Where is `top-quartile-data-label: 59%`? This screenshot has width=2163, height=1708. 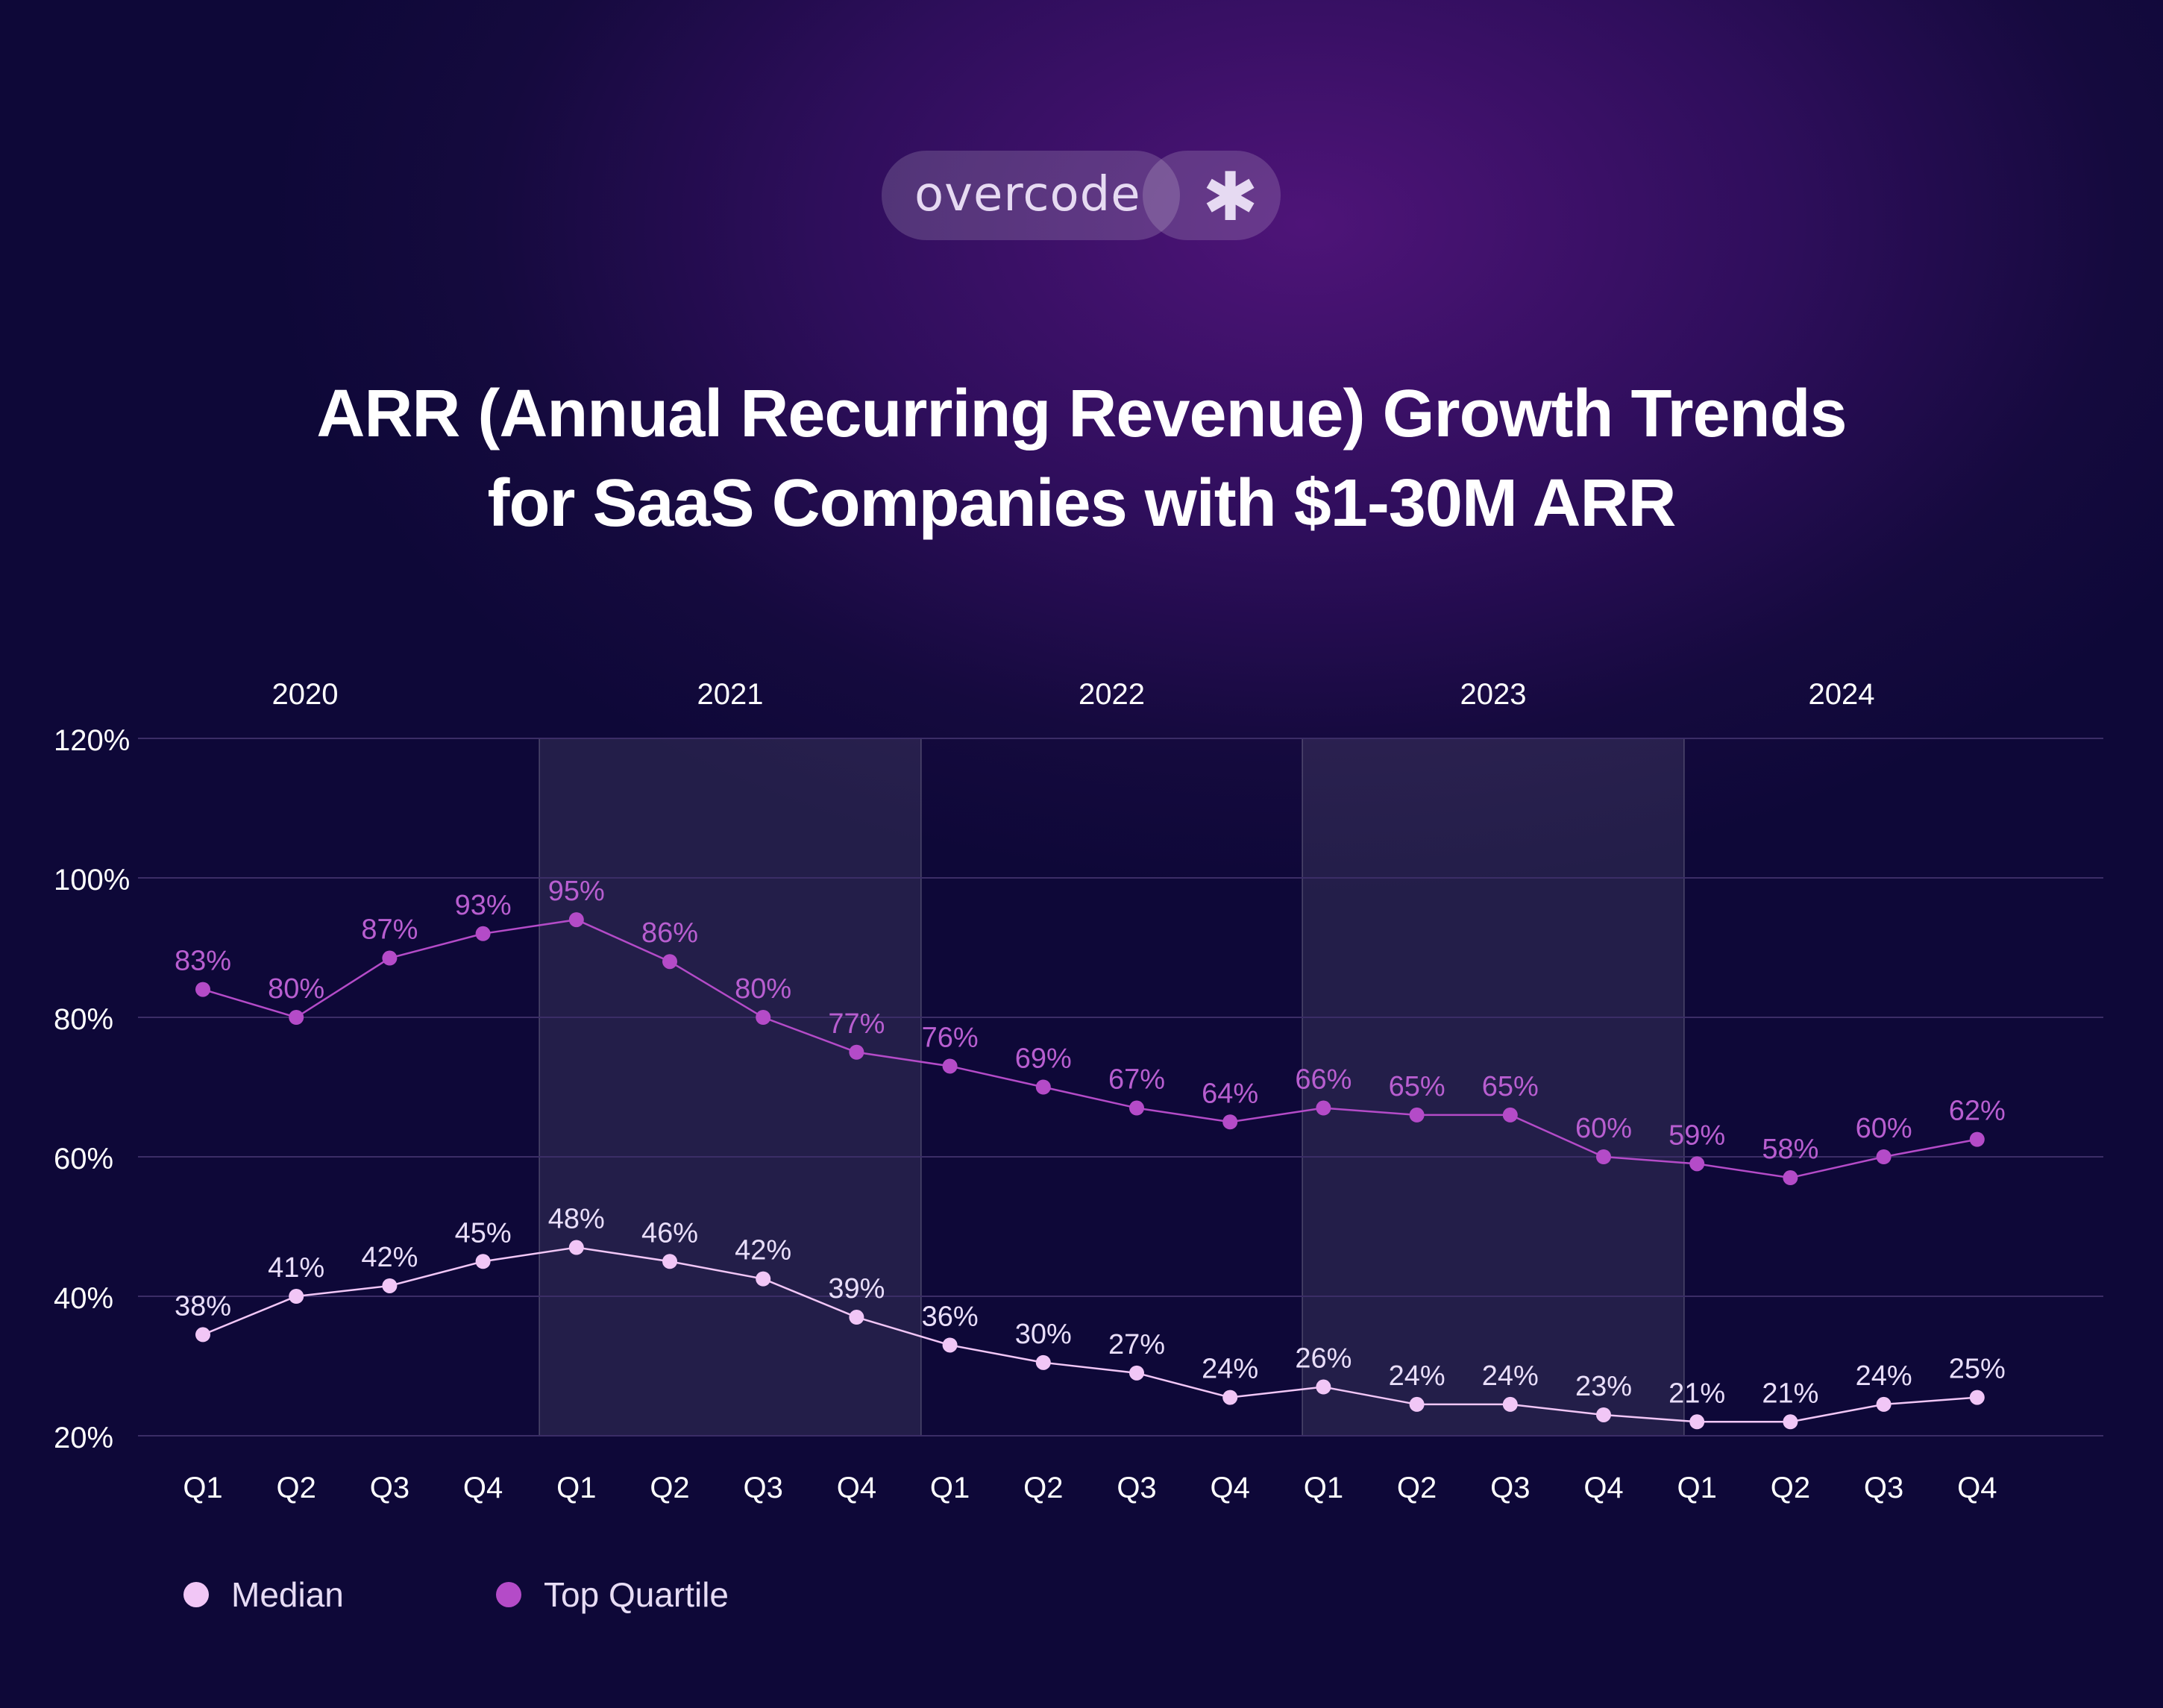 top-quartile-data-label: 59% is located at coordinates (1696, 1136).